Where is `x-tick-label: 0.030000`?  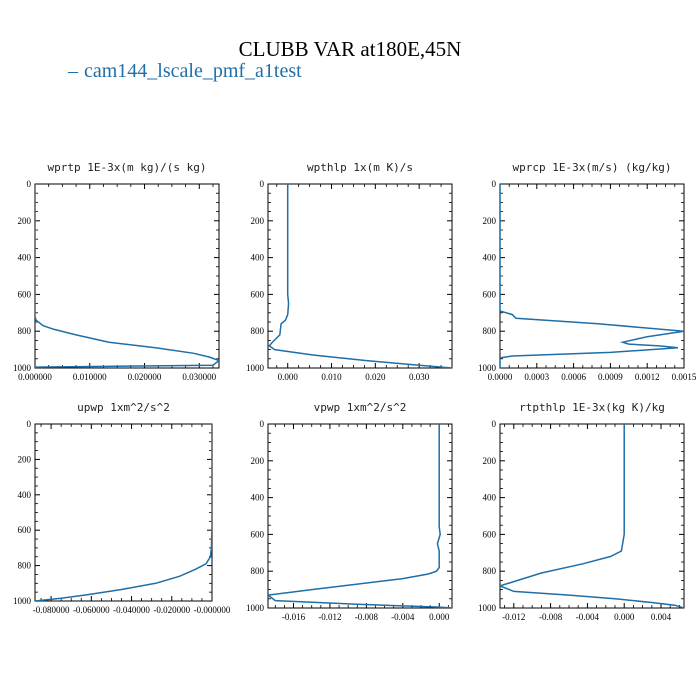 x-tick-label: 0.030000 is located at coordinates (199, 377).